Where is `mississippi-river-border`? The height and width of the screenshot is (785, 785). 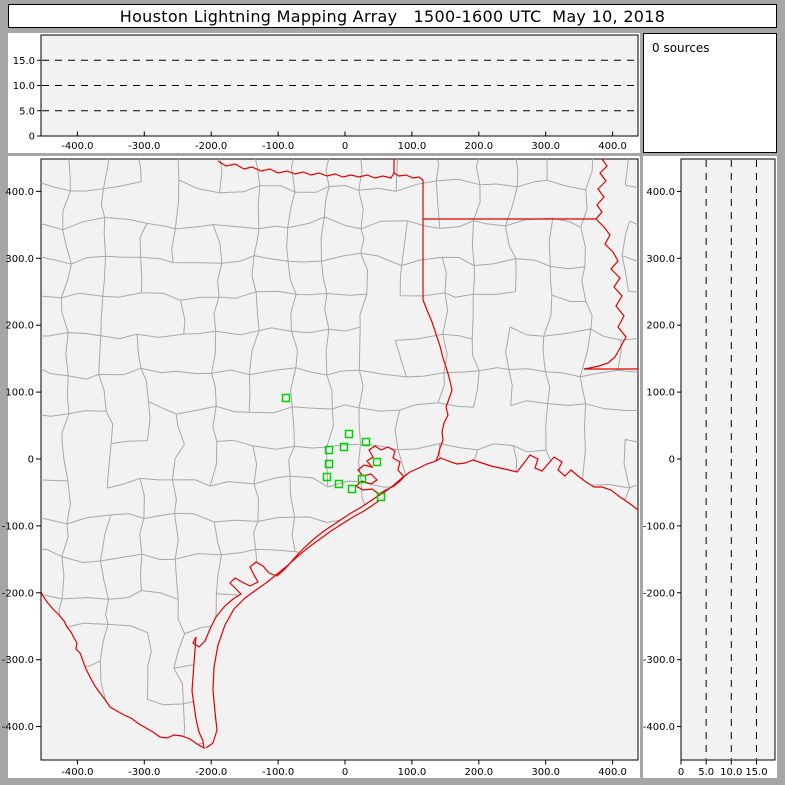
mississippi-river-border is located at coordinates (605, 264).